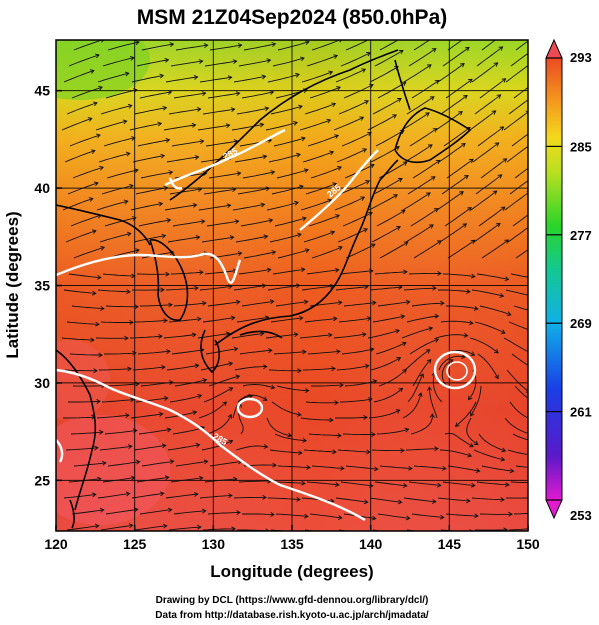  What do you see at coordinates (371, 544) in the screenshot?
I see `x-tick-label-4: 140` at bounding box center [371, 544].